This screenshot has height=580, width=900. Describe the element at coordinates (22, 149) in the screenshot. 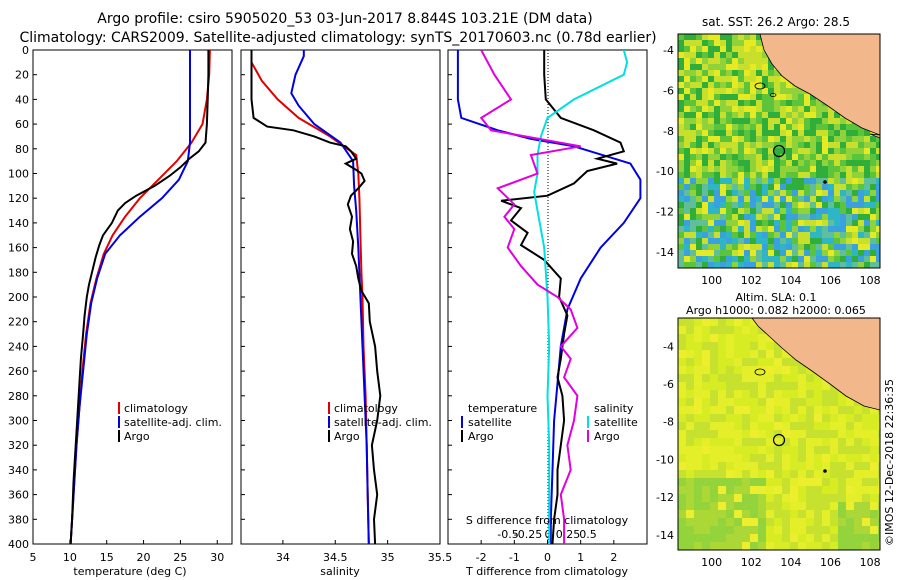

I see `y-tick-label: 80` at that location.